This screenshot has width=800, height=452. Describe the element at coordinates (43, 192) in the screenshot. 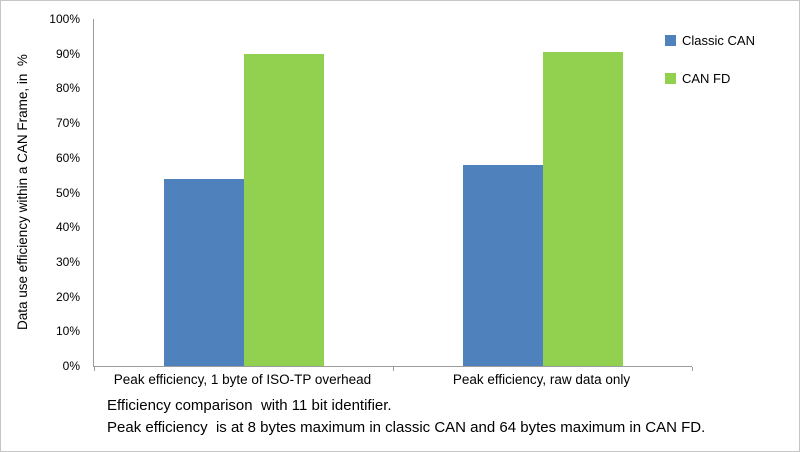

I see `y-axis-tick-labels: 0% 10% 20% 30% 40% 50% 60% 70% 80% 90% 100%` at that location.